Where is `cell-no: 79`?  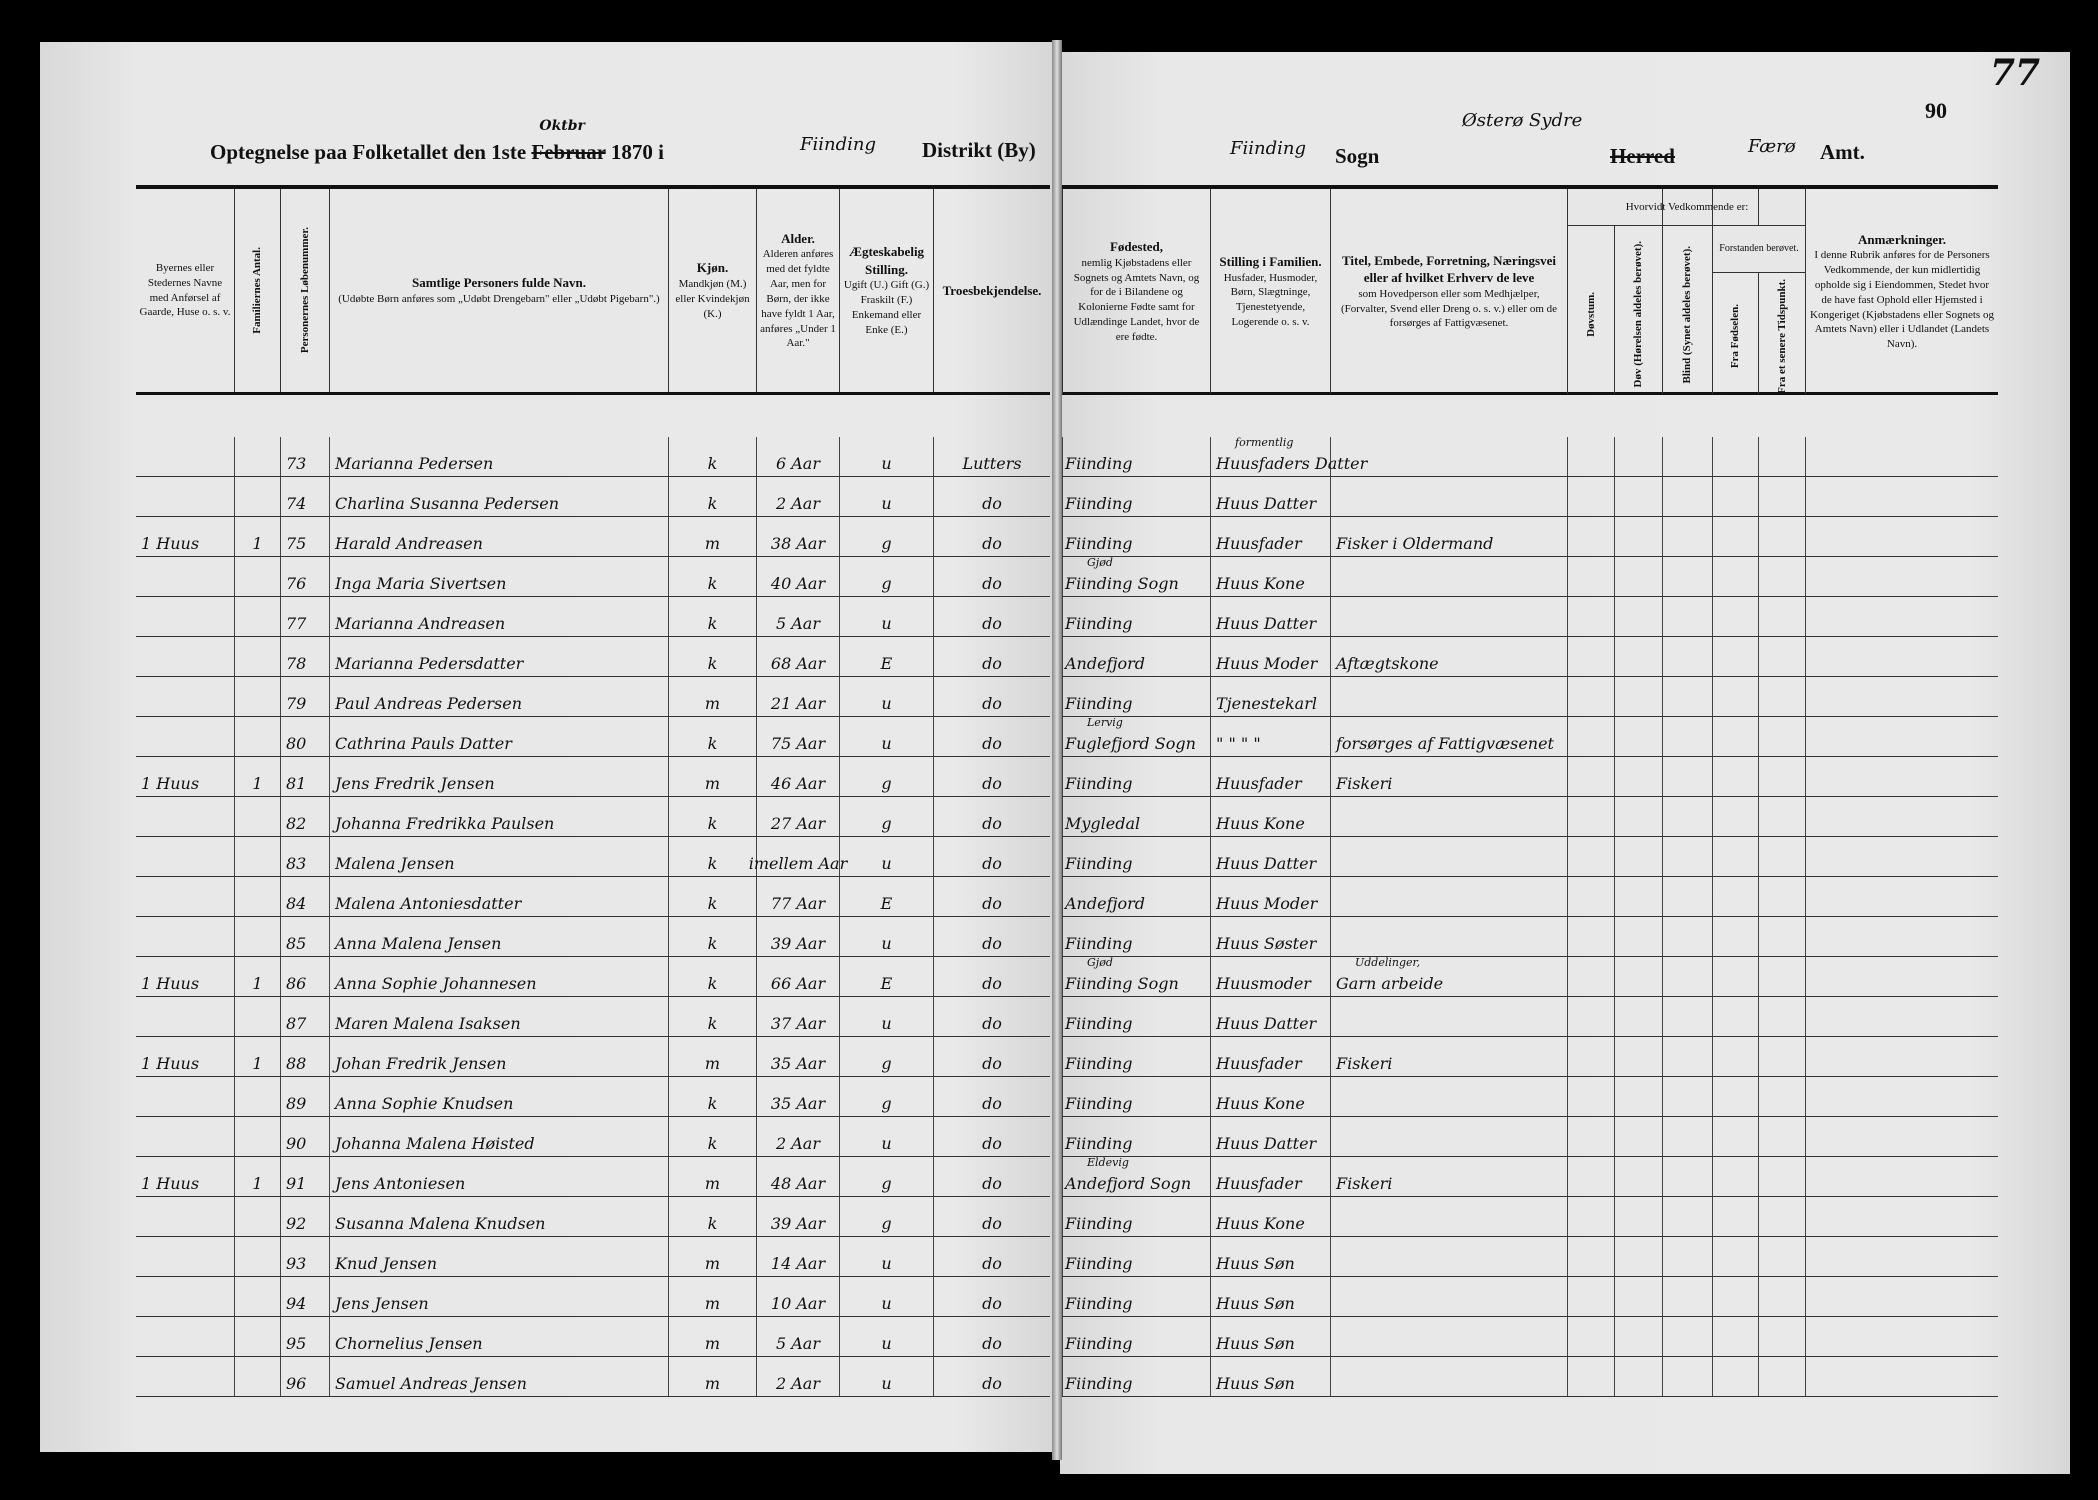 cell-no: 79 is located at coordinates (305, 696).